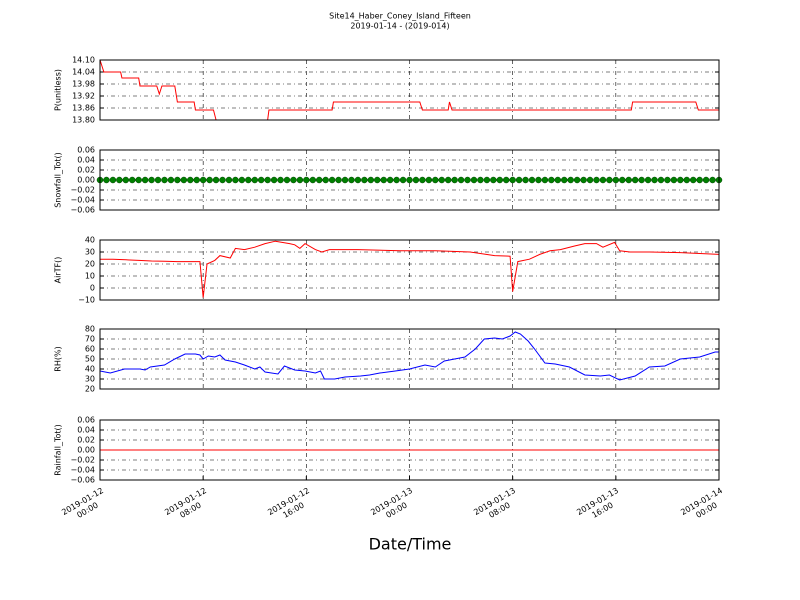  I want to click on y-tick-label: 13.86, so click(83, 108).